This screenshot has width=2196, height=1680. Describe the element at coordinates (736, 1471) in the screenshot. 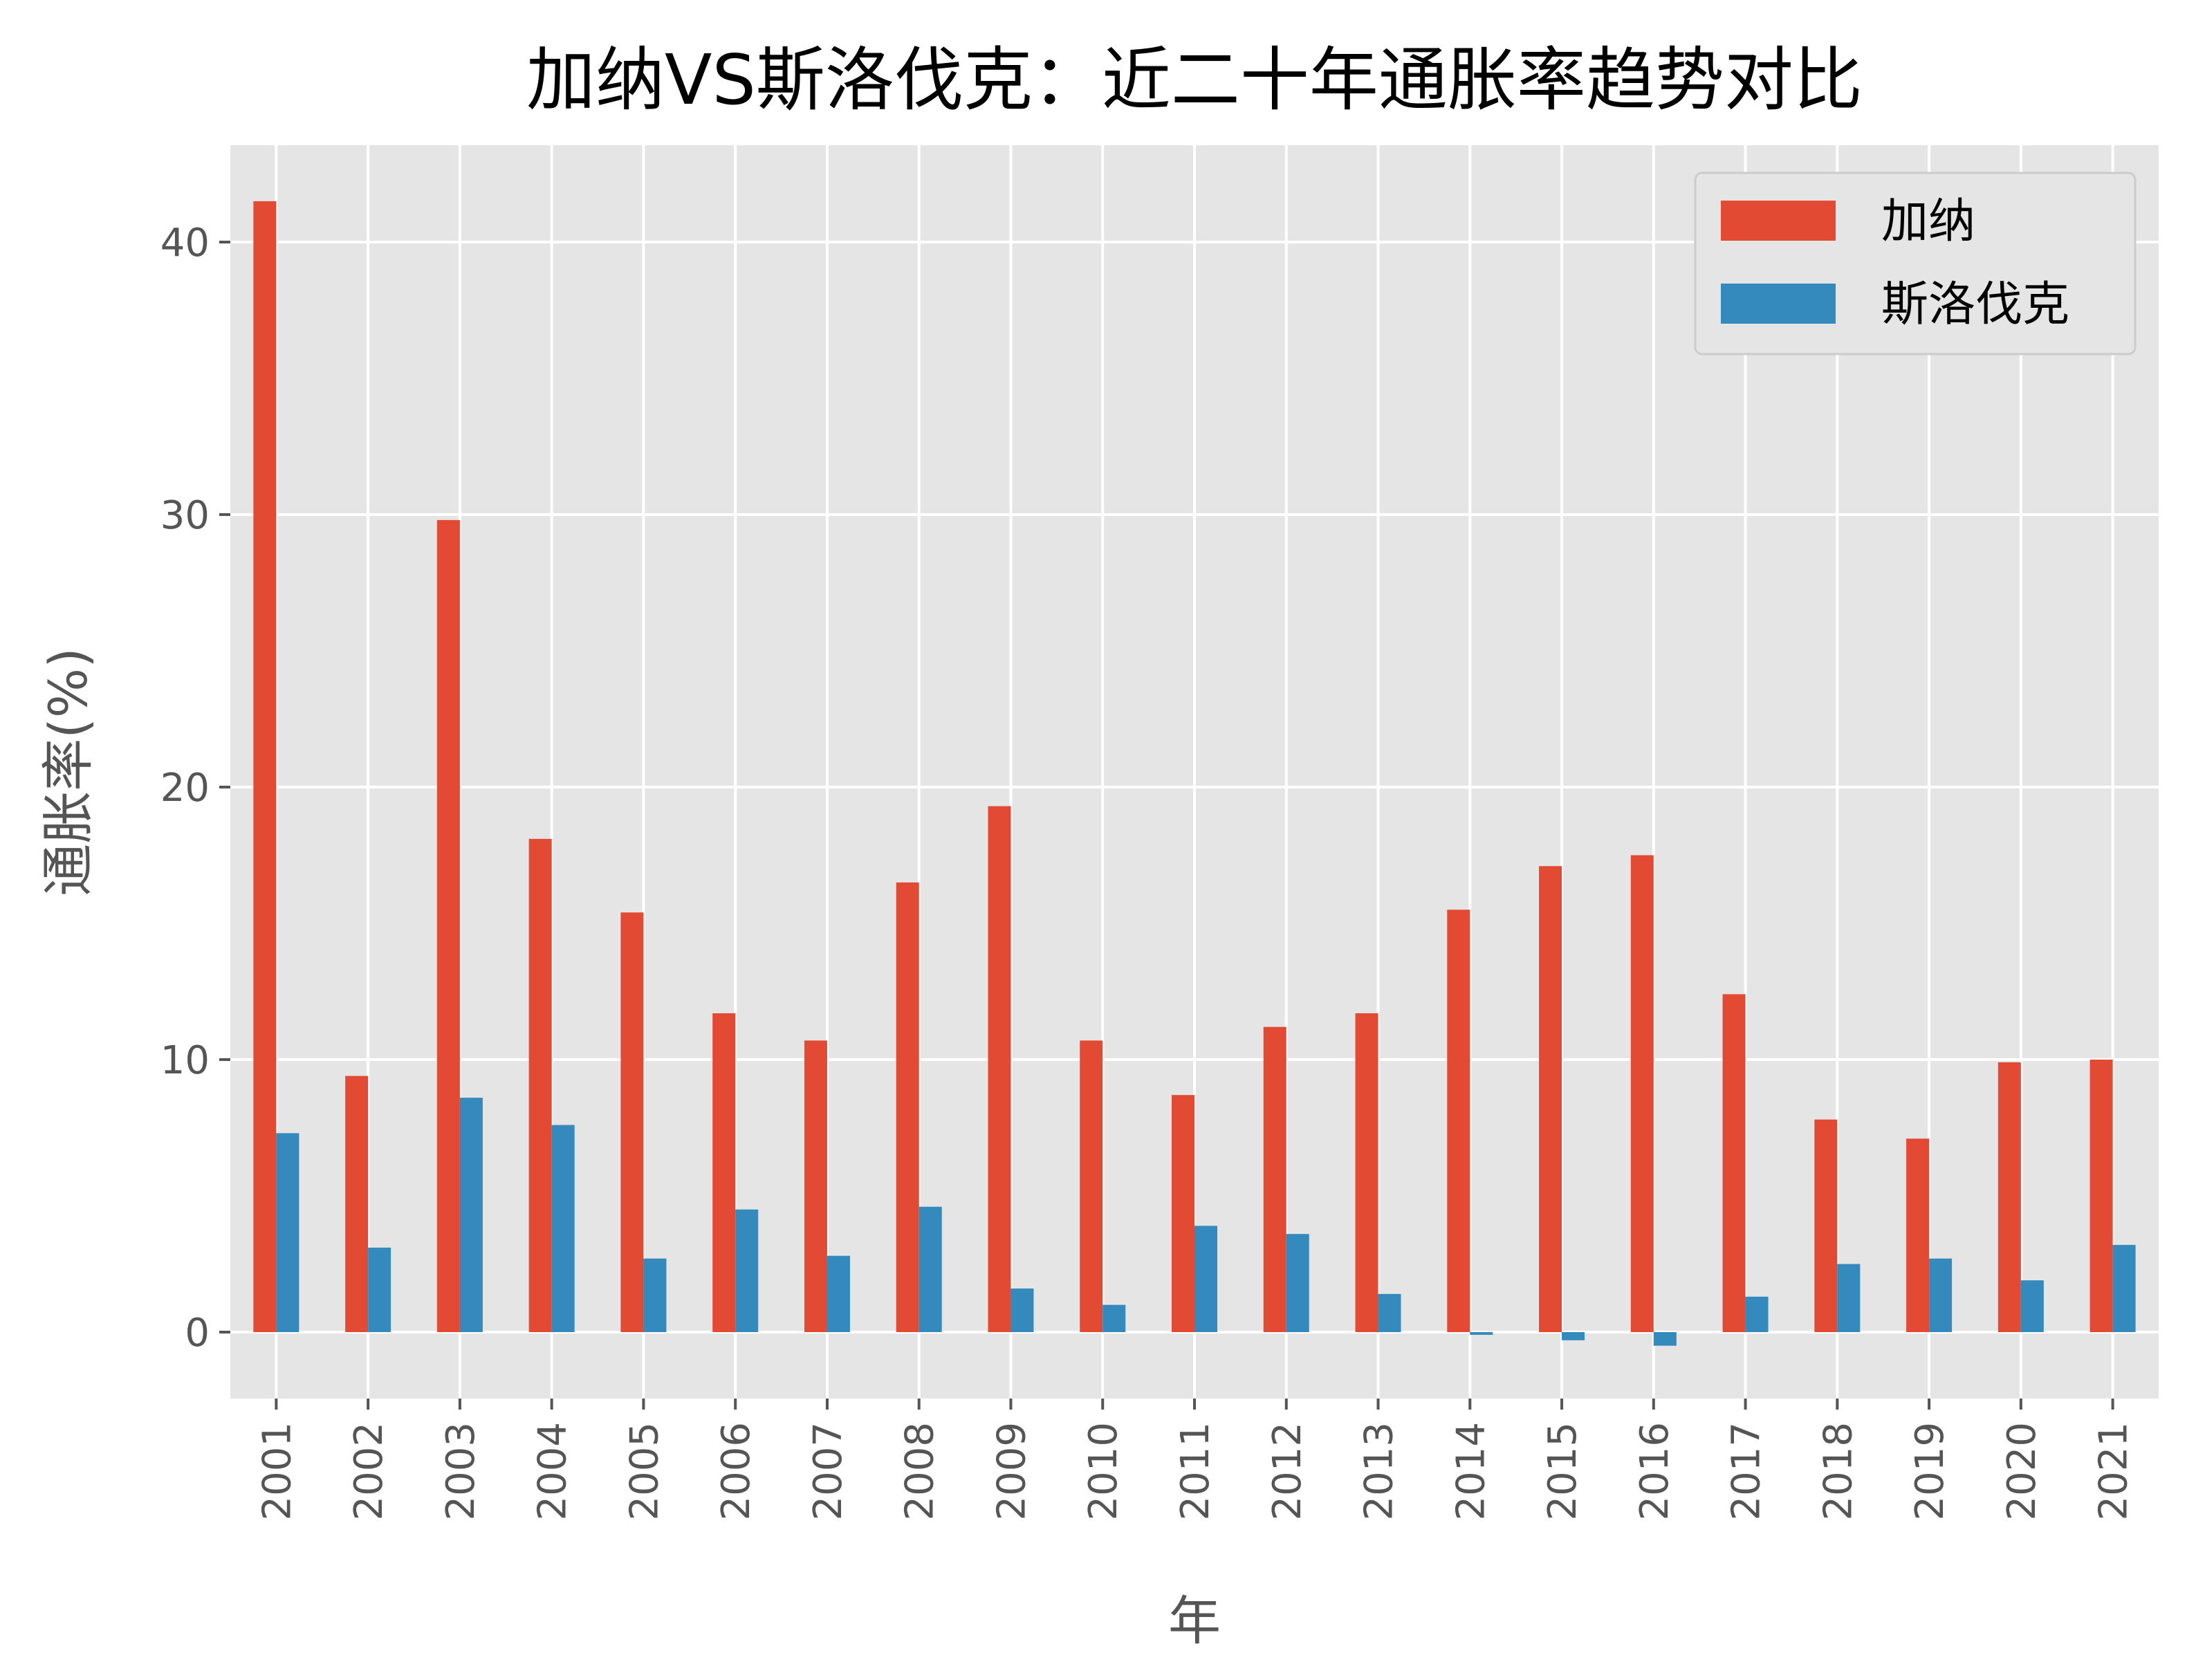

I see `x-tick-label: 2006` at that location.